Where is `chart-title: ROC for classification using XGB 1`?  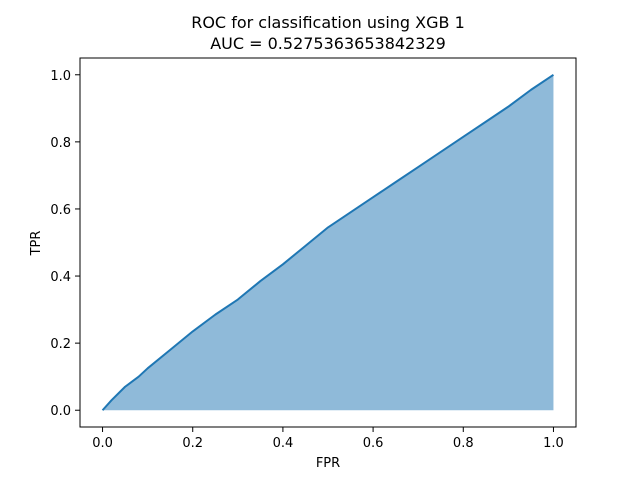 chart-title: ROC for classification using XGB 1 is located at coordinates (328, 22).